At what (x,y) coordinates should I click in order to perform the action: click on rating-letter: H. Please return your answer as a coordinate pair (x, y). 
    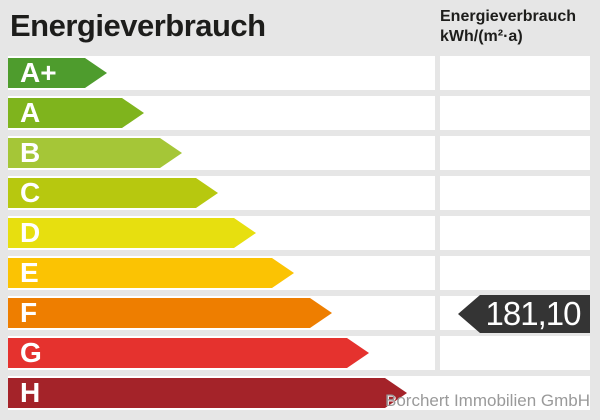
    Looking at the image, I should click on (30, 392).